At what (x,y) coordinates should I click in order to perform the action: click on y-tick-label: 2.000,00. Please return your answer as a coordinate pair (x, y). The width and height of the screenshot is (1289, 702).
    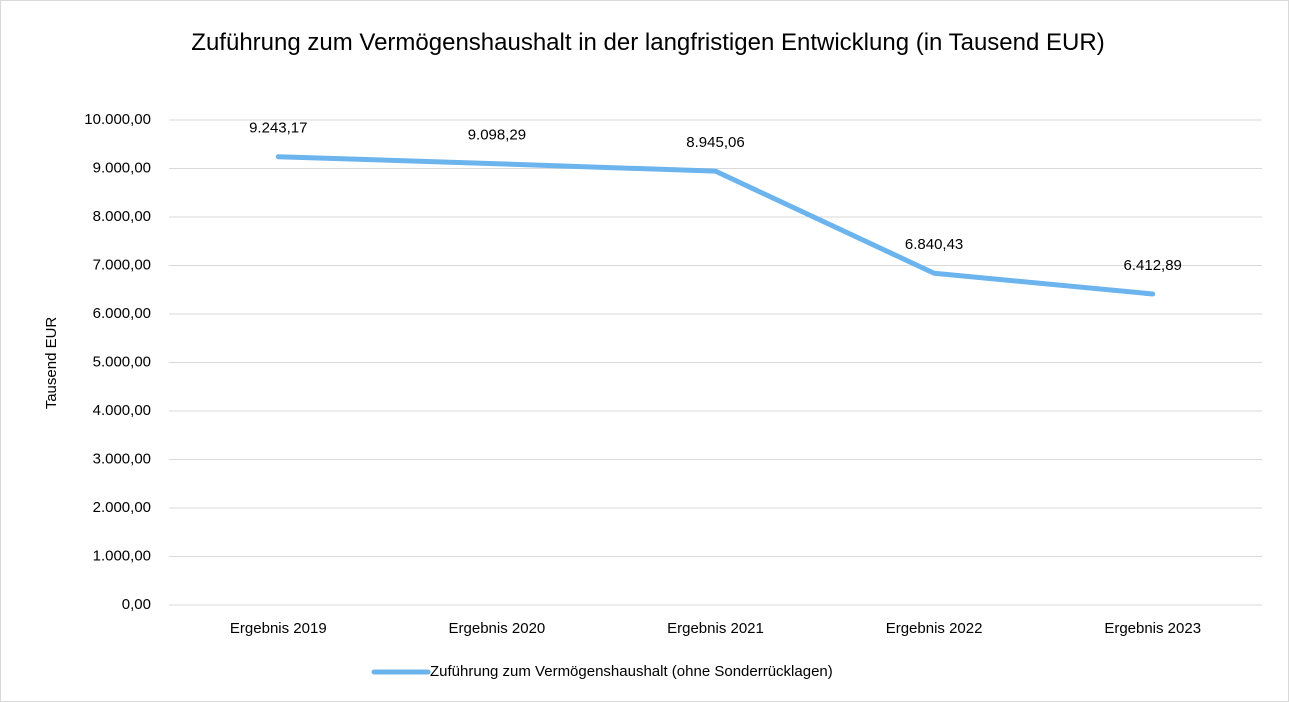
    Looking at the image, I should click on (122, 507).